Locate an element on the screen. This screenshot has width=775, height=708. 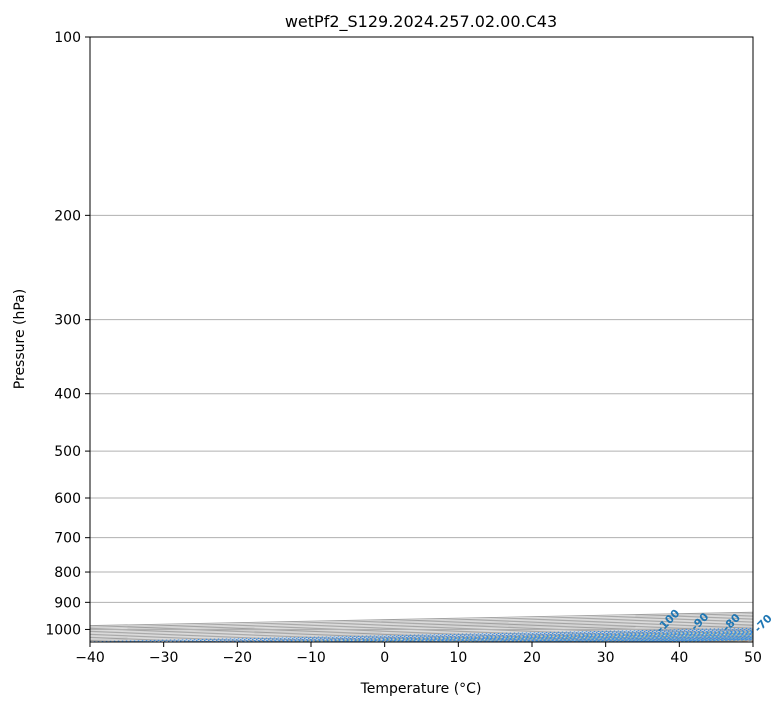
y-tick-label: 700 is located at coordinates (67, 539).